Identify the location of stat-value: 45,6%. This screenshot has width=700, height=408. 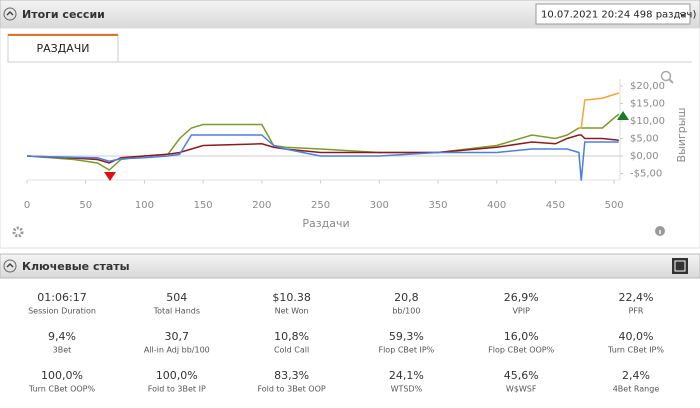
(521, 375).